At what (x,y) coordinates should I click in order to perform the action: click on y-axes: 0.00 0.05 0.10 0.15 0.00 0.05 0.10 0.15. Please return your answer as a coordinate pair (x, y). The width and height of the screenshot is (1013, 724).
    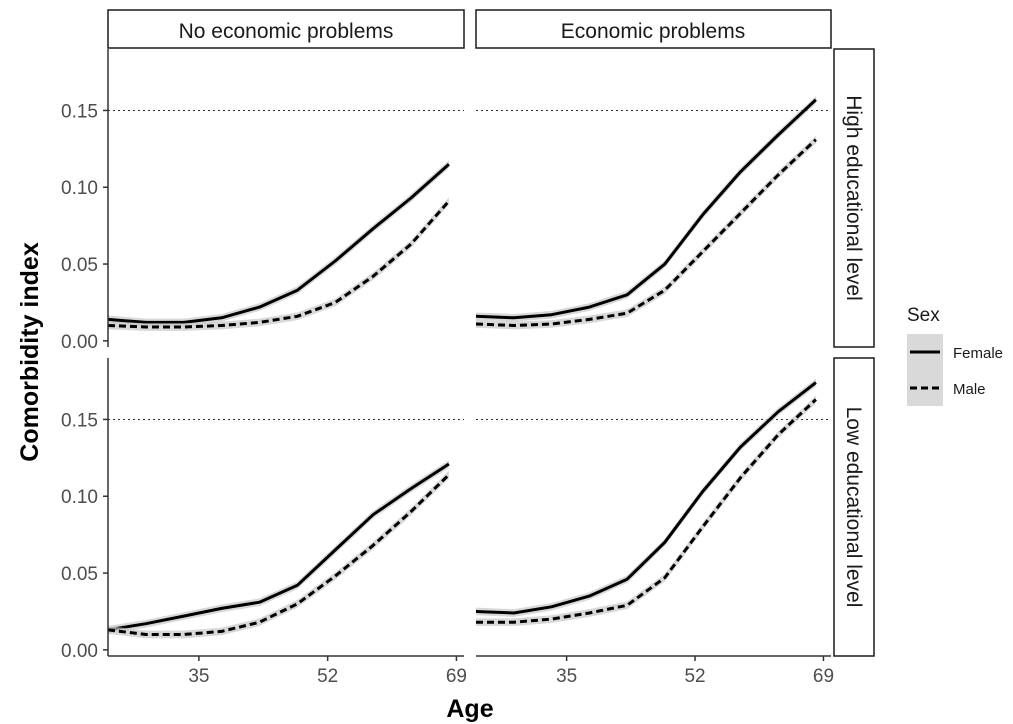
    Looking at the image, I should click on (85, 355).